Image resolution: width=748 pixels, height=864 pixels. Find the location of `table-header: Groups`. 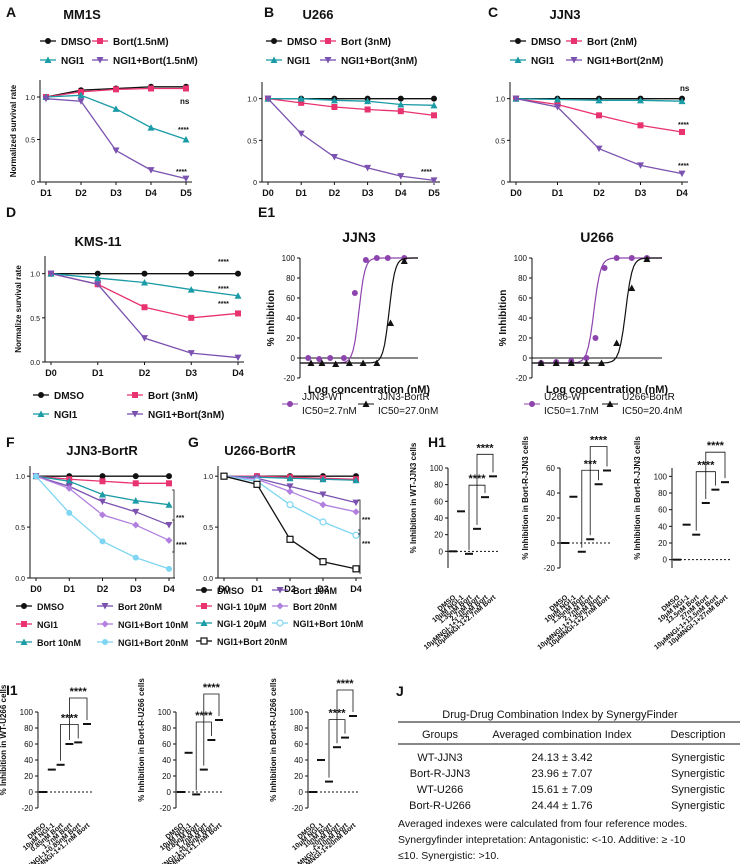

table-header: Groups is located at coordinates (440, 735).